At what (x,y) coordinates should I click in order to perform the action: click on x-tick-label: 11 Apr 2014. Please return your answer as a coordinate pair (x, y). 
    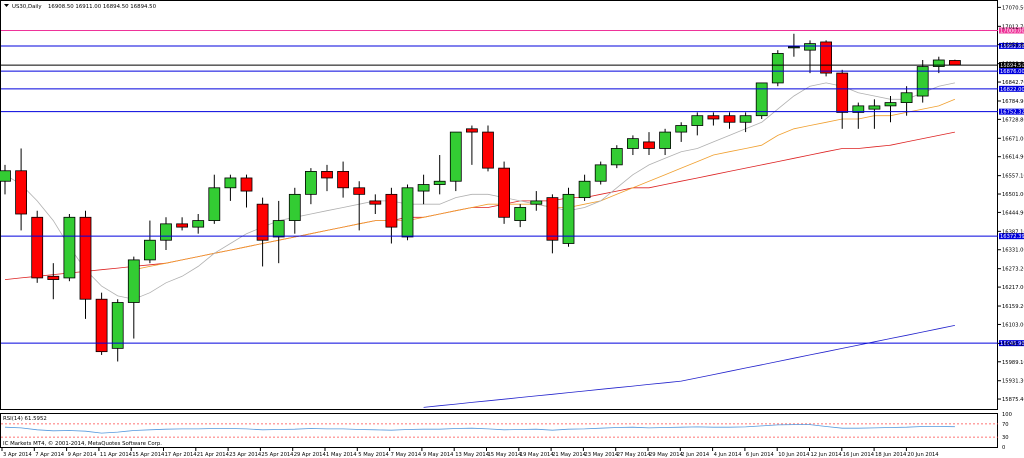
    Looking at the image, I should click on (116, 455).